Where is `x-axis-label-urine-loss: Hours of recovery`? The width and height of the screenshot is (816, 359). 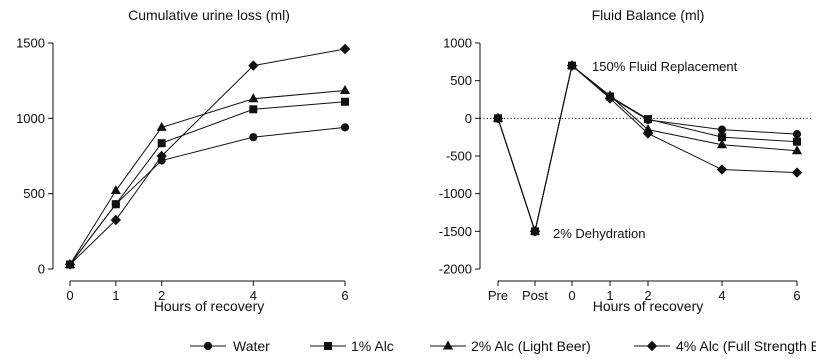 x-axis-label-urine-loss: Hours of recovery is located at coordinates (209, 306).